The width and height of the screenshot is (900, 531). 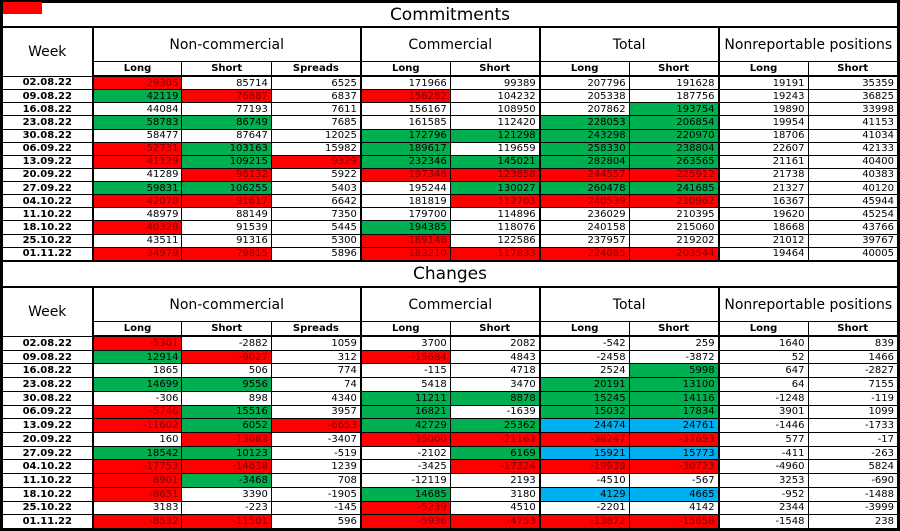 What do you see at coordinates (495, 453) in the screenshot?
I see `value-cell: 6169` at bounding box center [495, 453].